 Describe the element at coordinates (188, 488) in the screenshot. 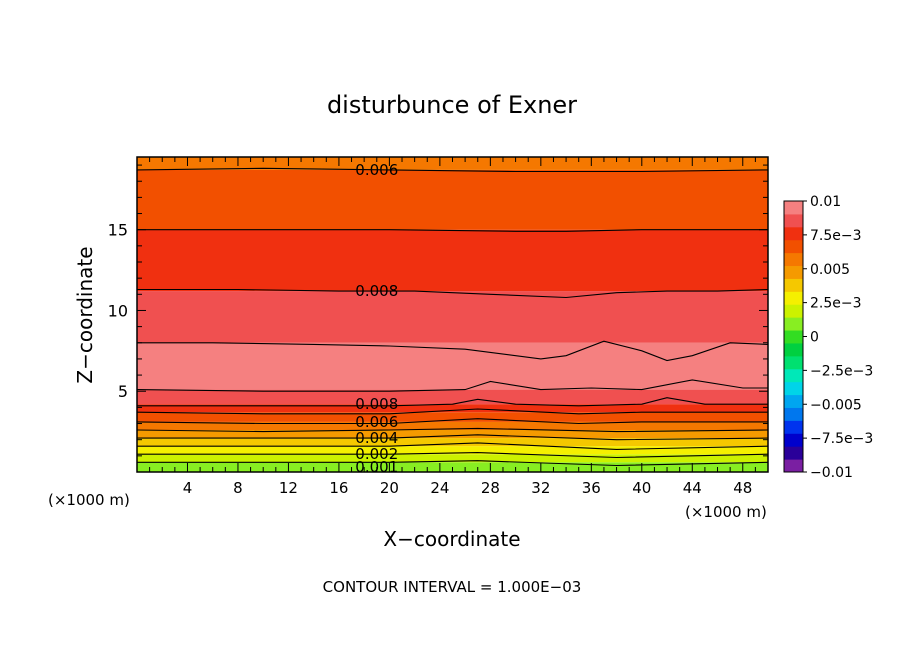

I see `x-tick-label-0: 4` at that location.